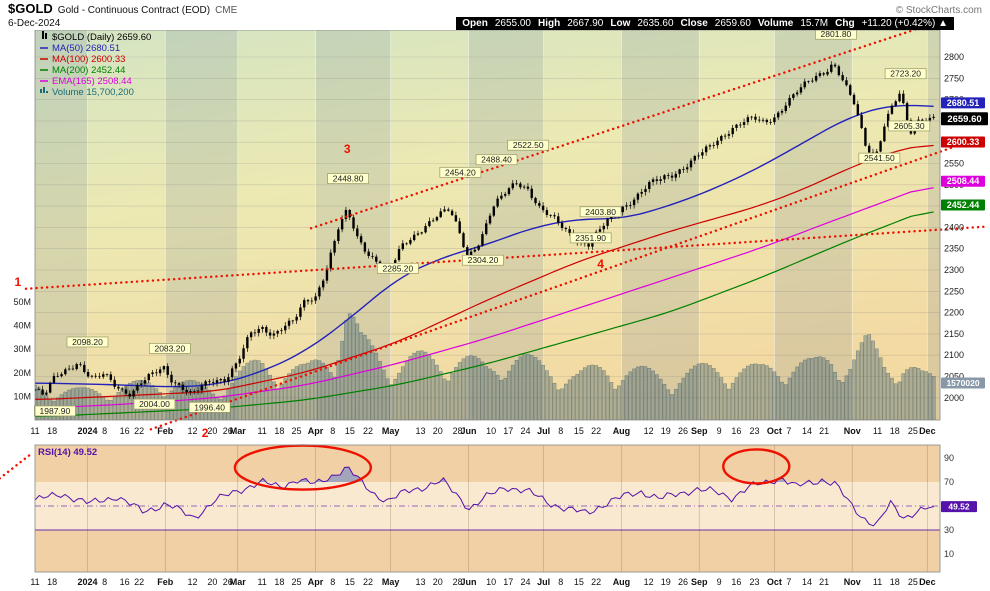 The width and height of the screenshot is (990, 591). I want to click on callout-value: 2285.20, so click(398, 268).